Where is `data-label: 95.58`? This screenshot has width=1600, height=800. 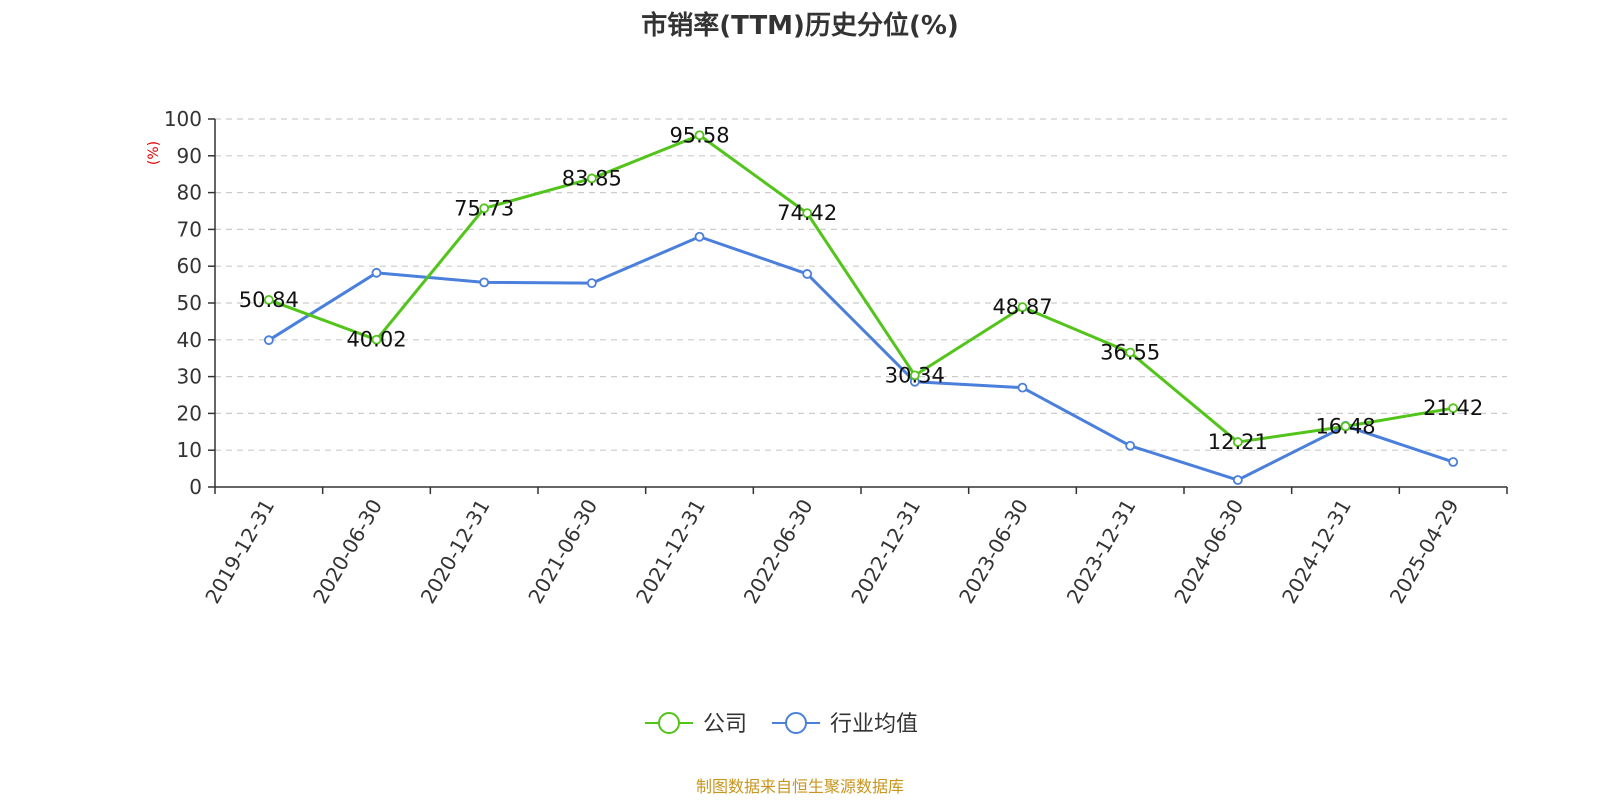 data-label: 95.58 is located at coordinates (699, 135).